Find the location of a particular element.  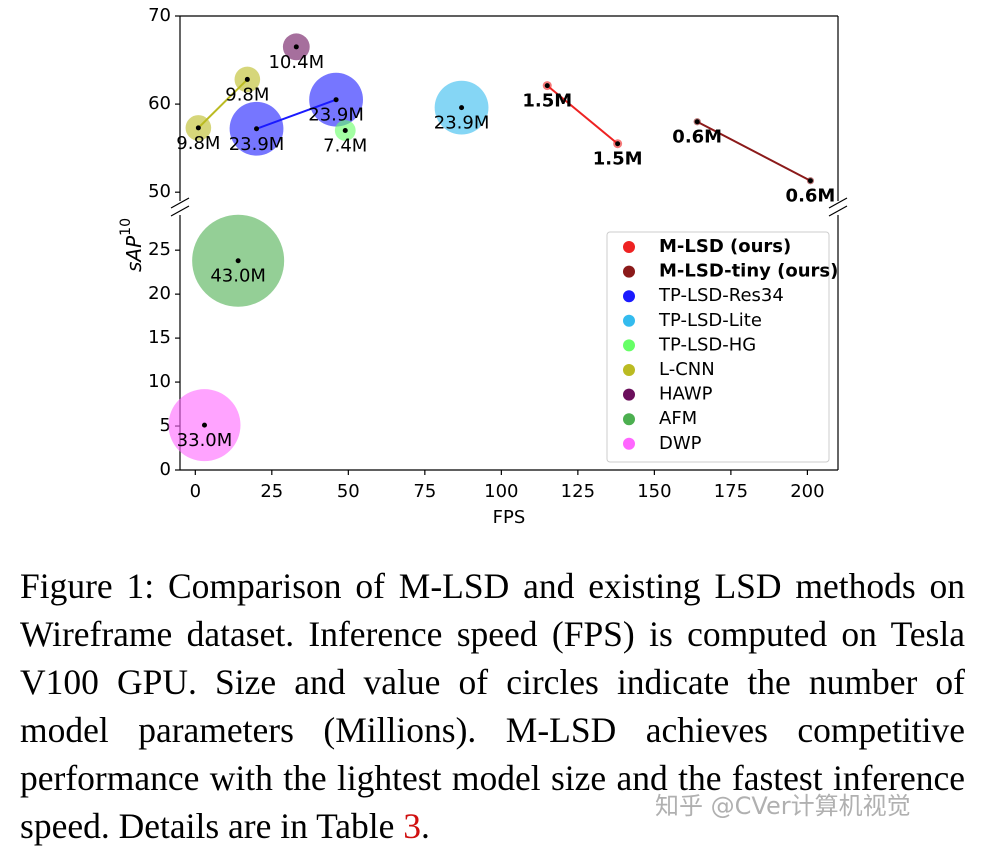

x-tick-label: 200 is located at coordinates (807, 491).